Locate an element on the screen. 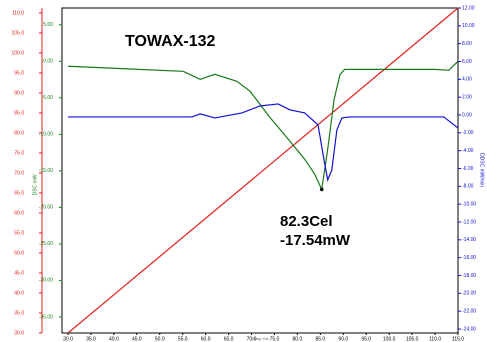 The image size is (487, 342). x-tick-label: 65.0 is located at coordinates (229, 339).